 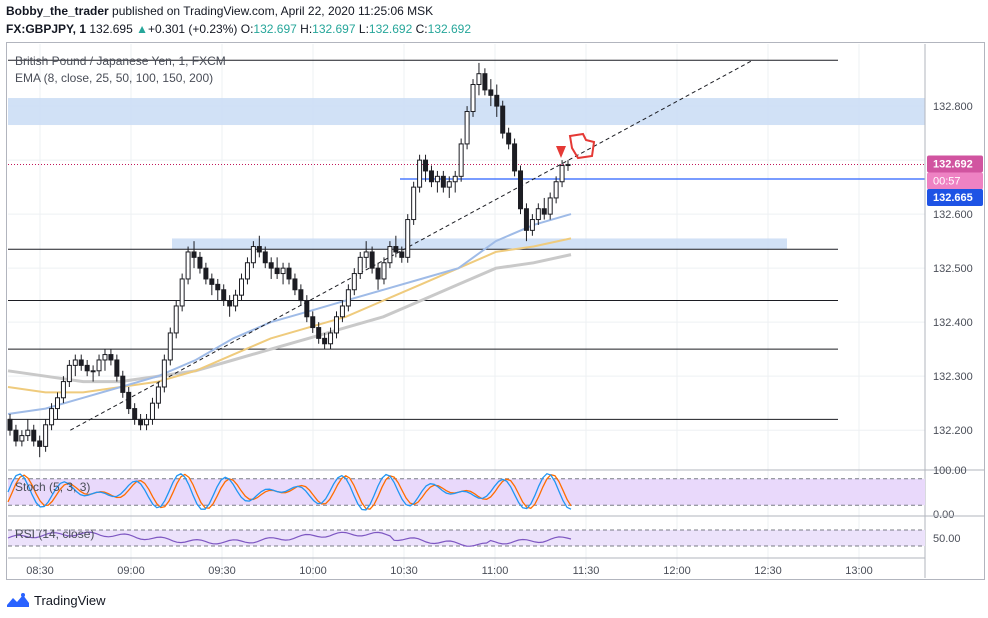 I want to click on rsi-pane: 50.00, so click(x=496, y=531).